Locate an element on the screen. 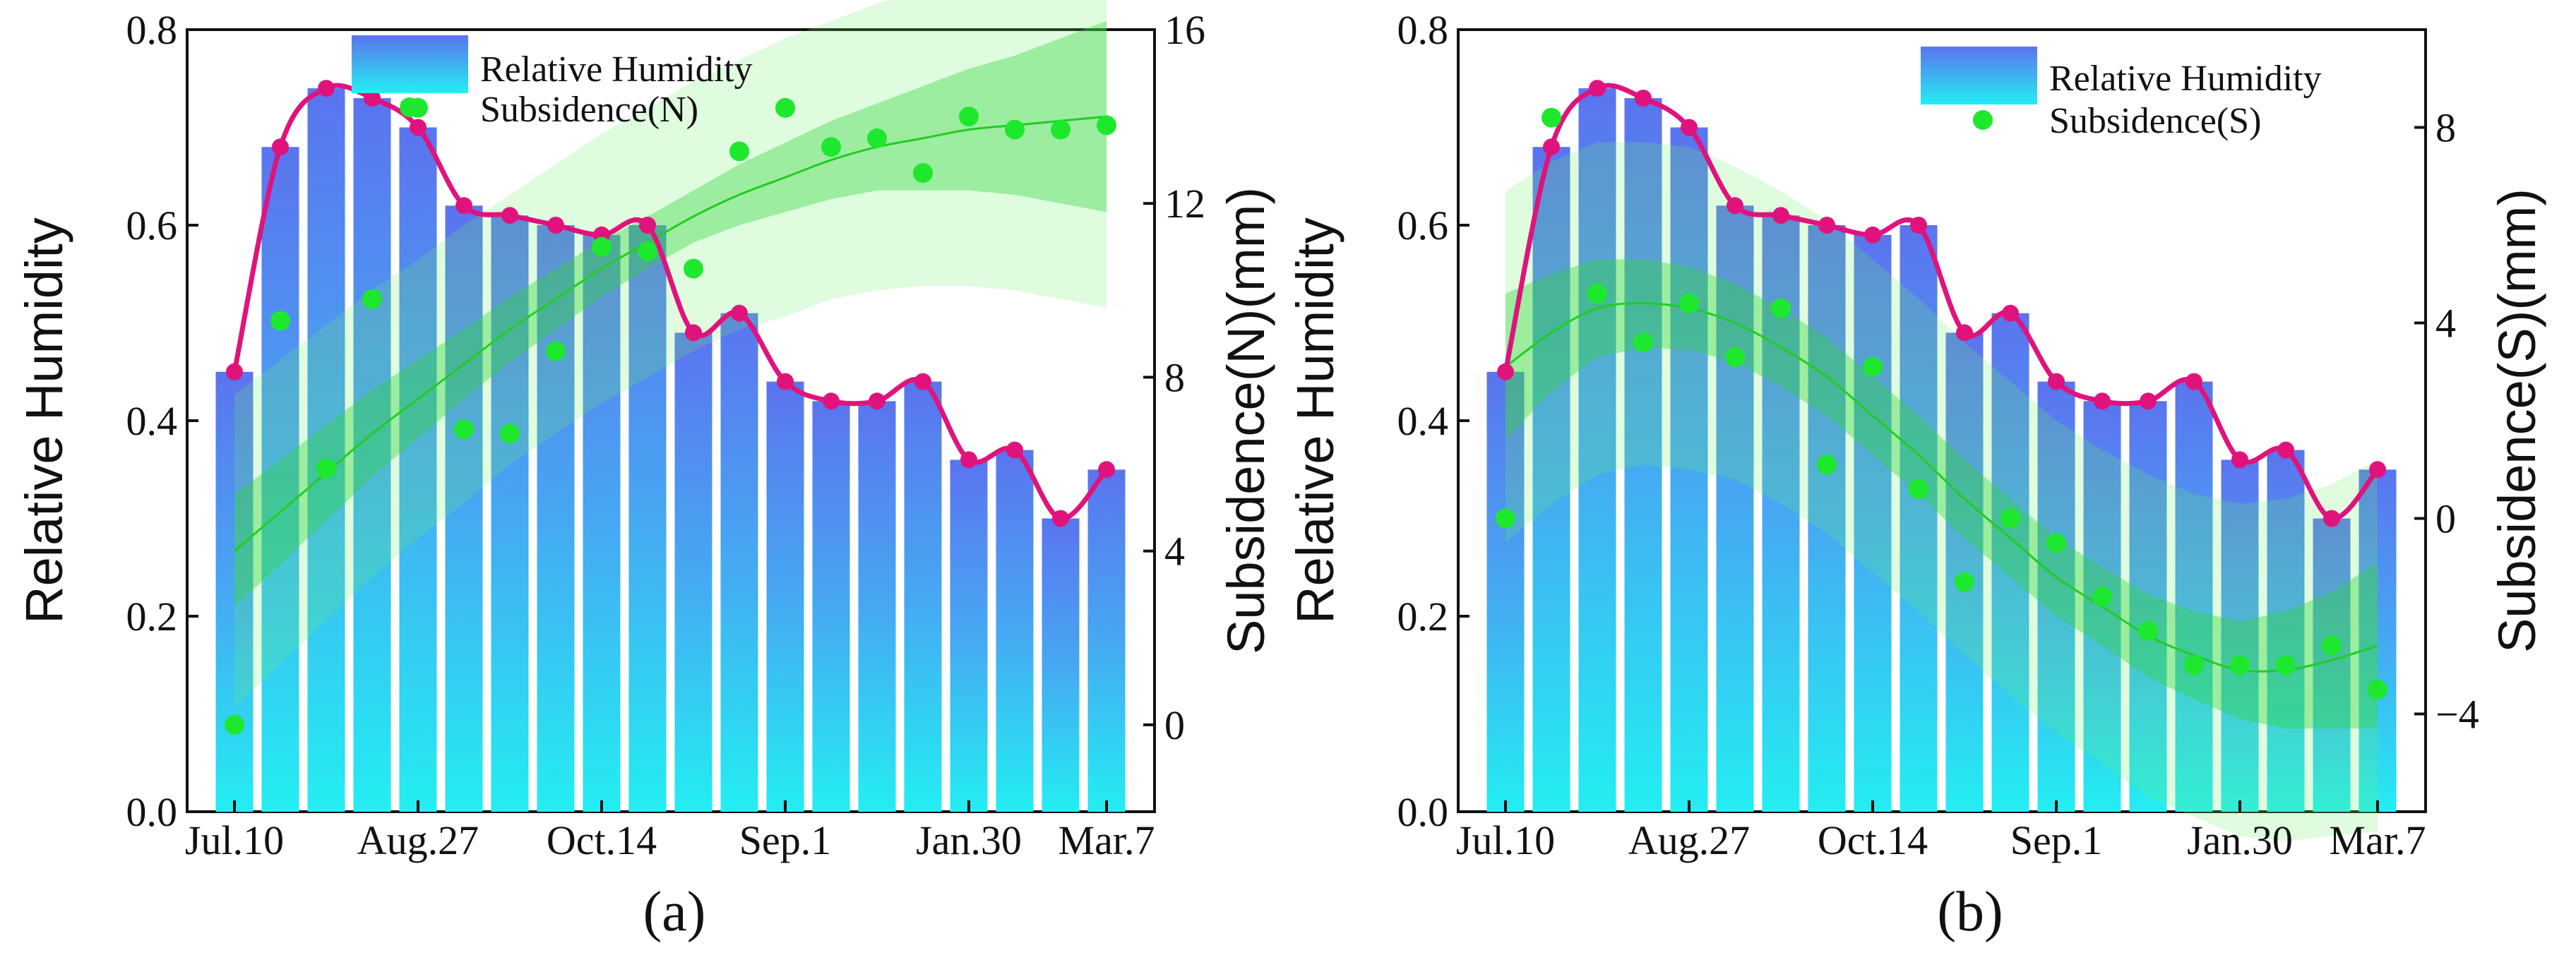 The image size is (2576, 955). x-tick-label: Sep.1 is located at coordinates (2056, 840).